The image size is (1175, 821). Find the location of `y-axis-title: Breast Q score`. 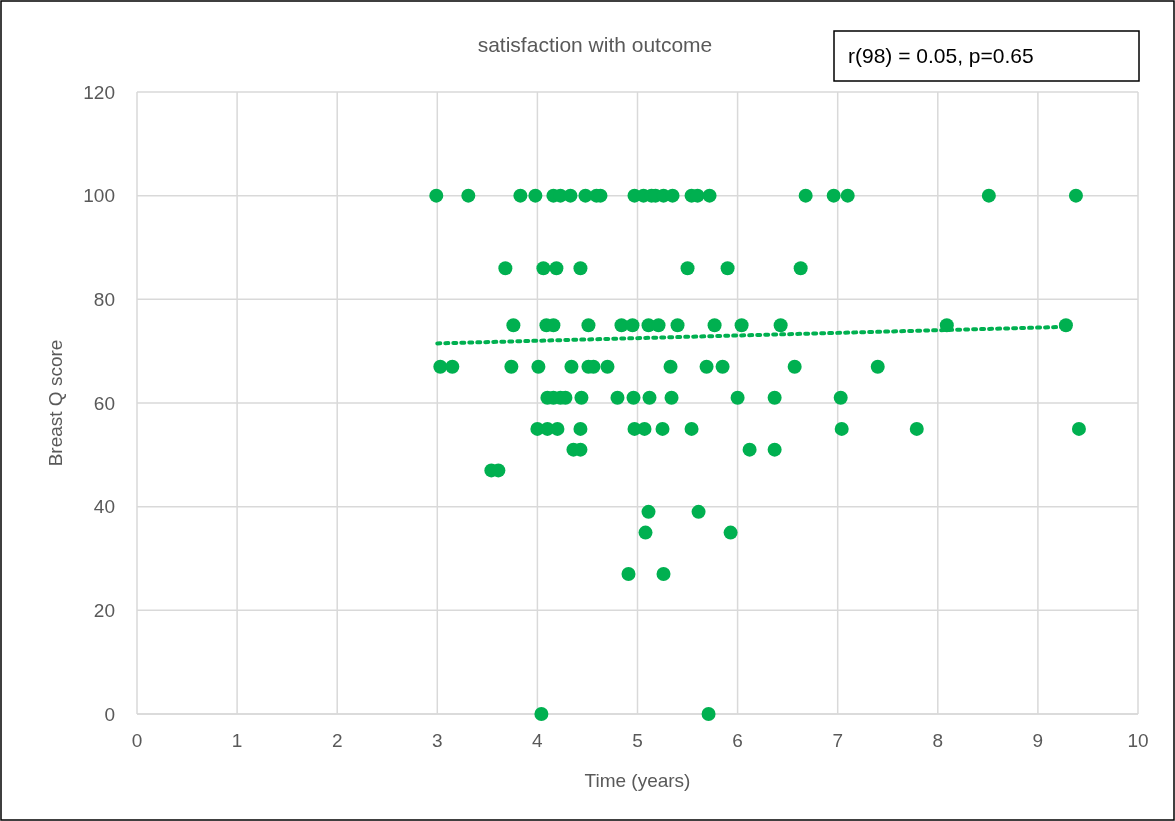

y-axis-title: Breast Q score is located at coordinates (55, 403).